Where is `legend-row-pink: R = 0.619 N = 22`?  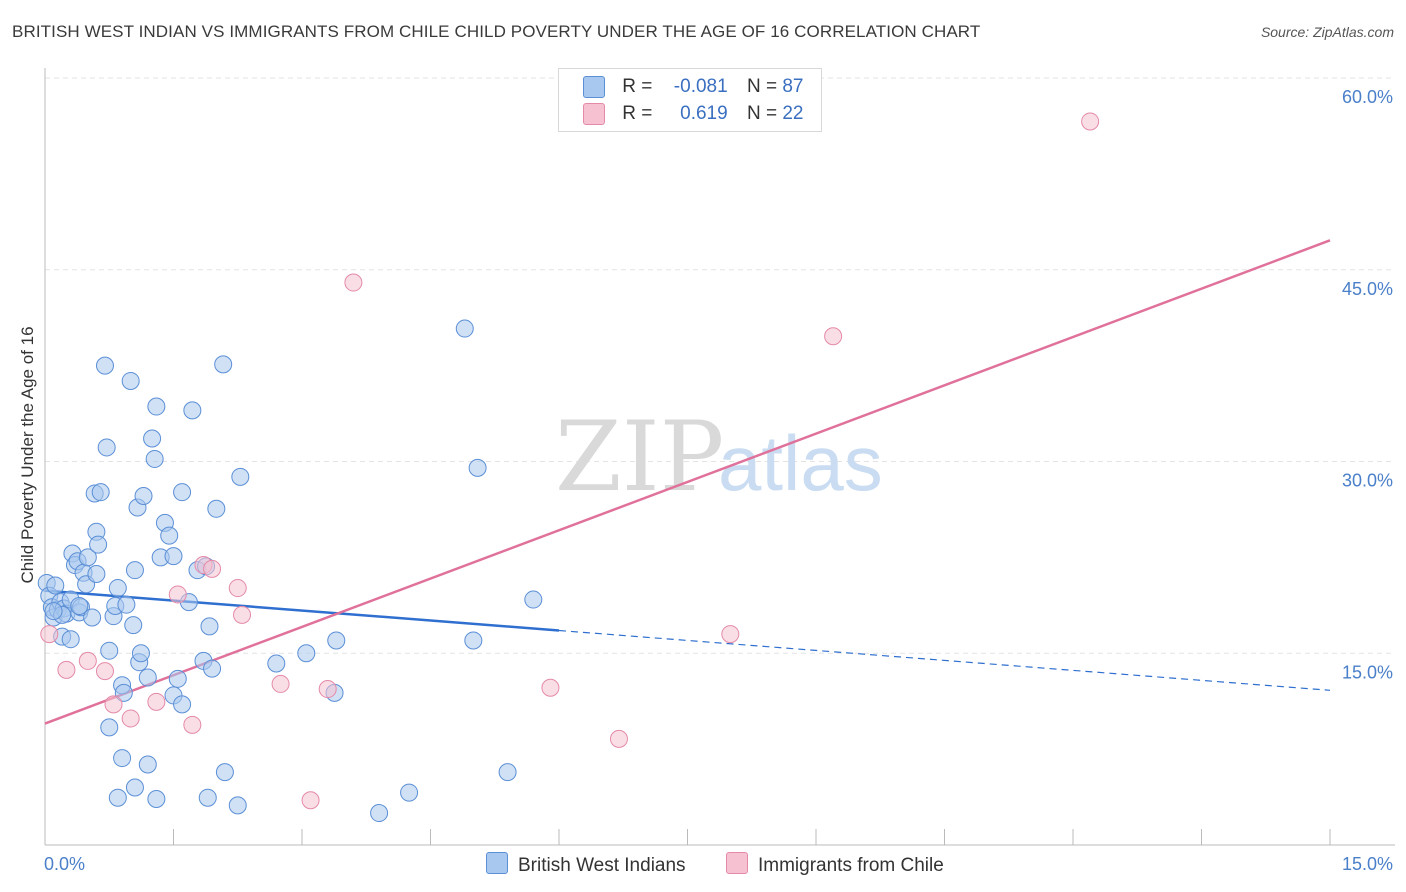
legend-row-pink: R = 0.619 N = 22 is located at coordinates (693, 115).